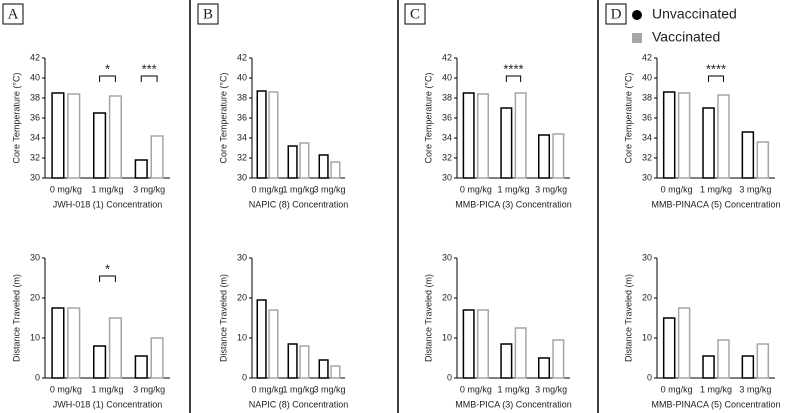 The image size is (790, 413). What do you see at coordinates (244, 377) in the screenshot?
I see `y-tick-label: 0` at bounding box center [244, 377].